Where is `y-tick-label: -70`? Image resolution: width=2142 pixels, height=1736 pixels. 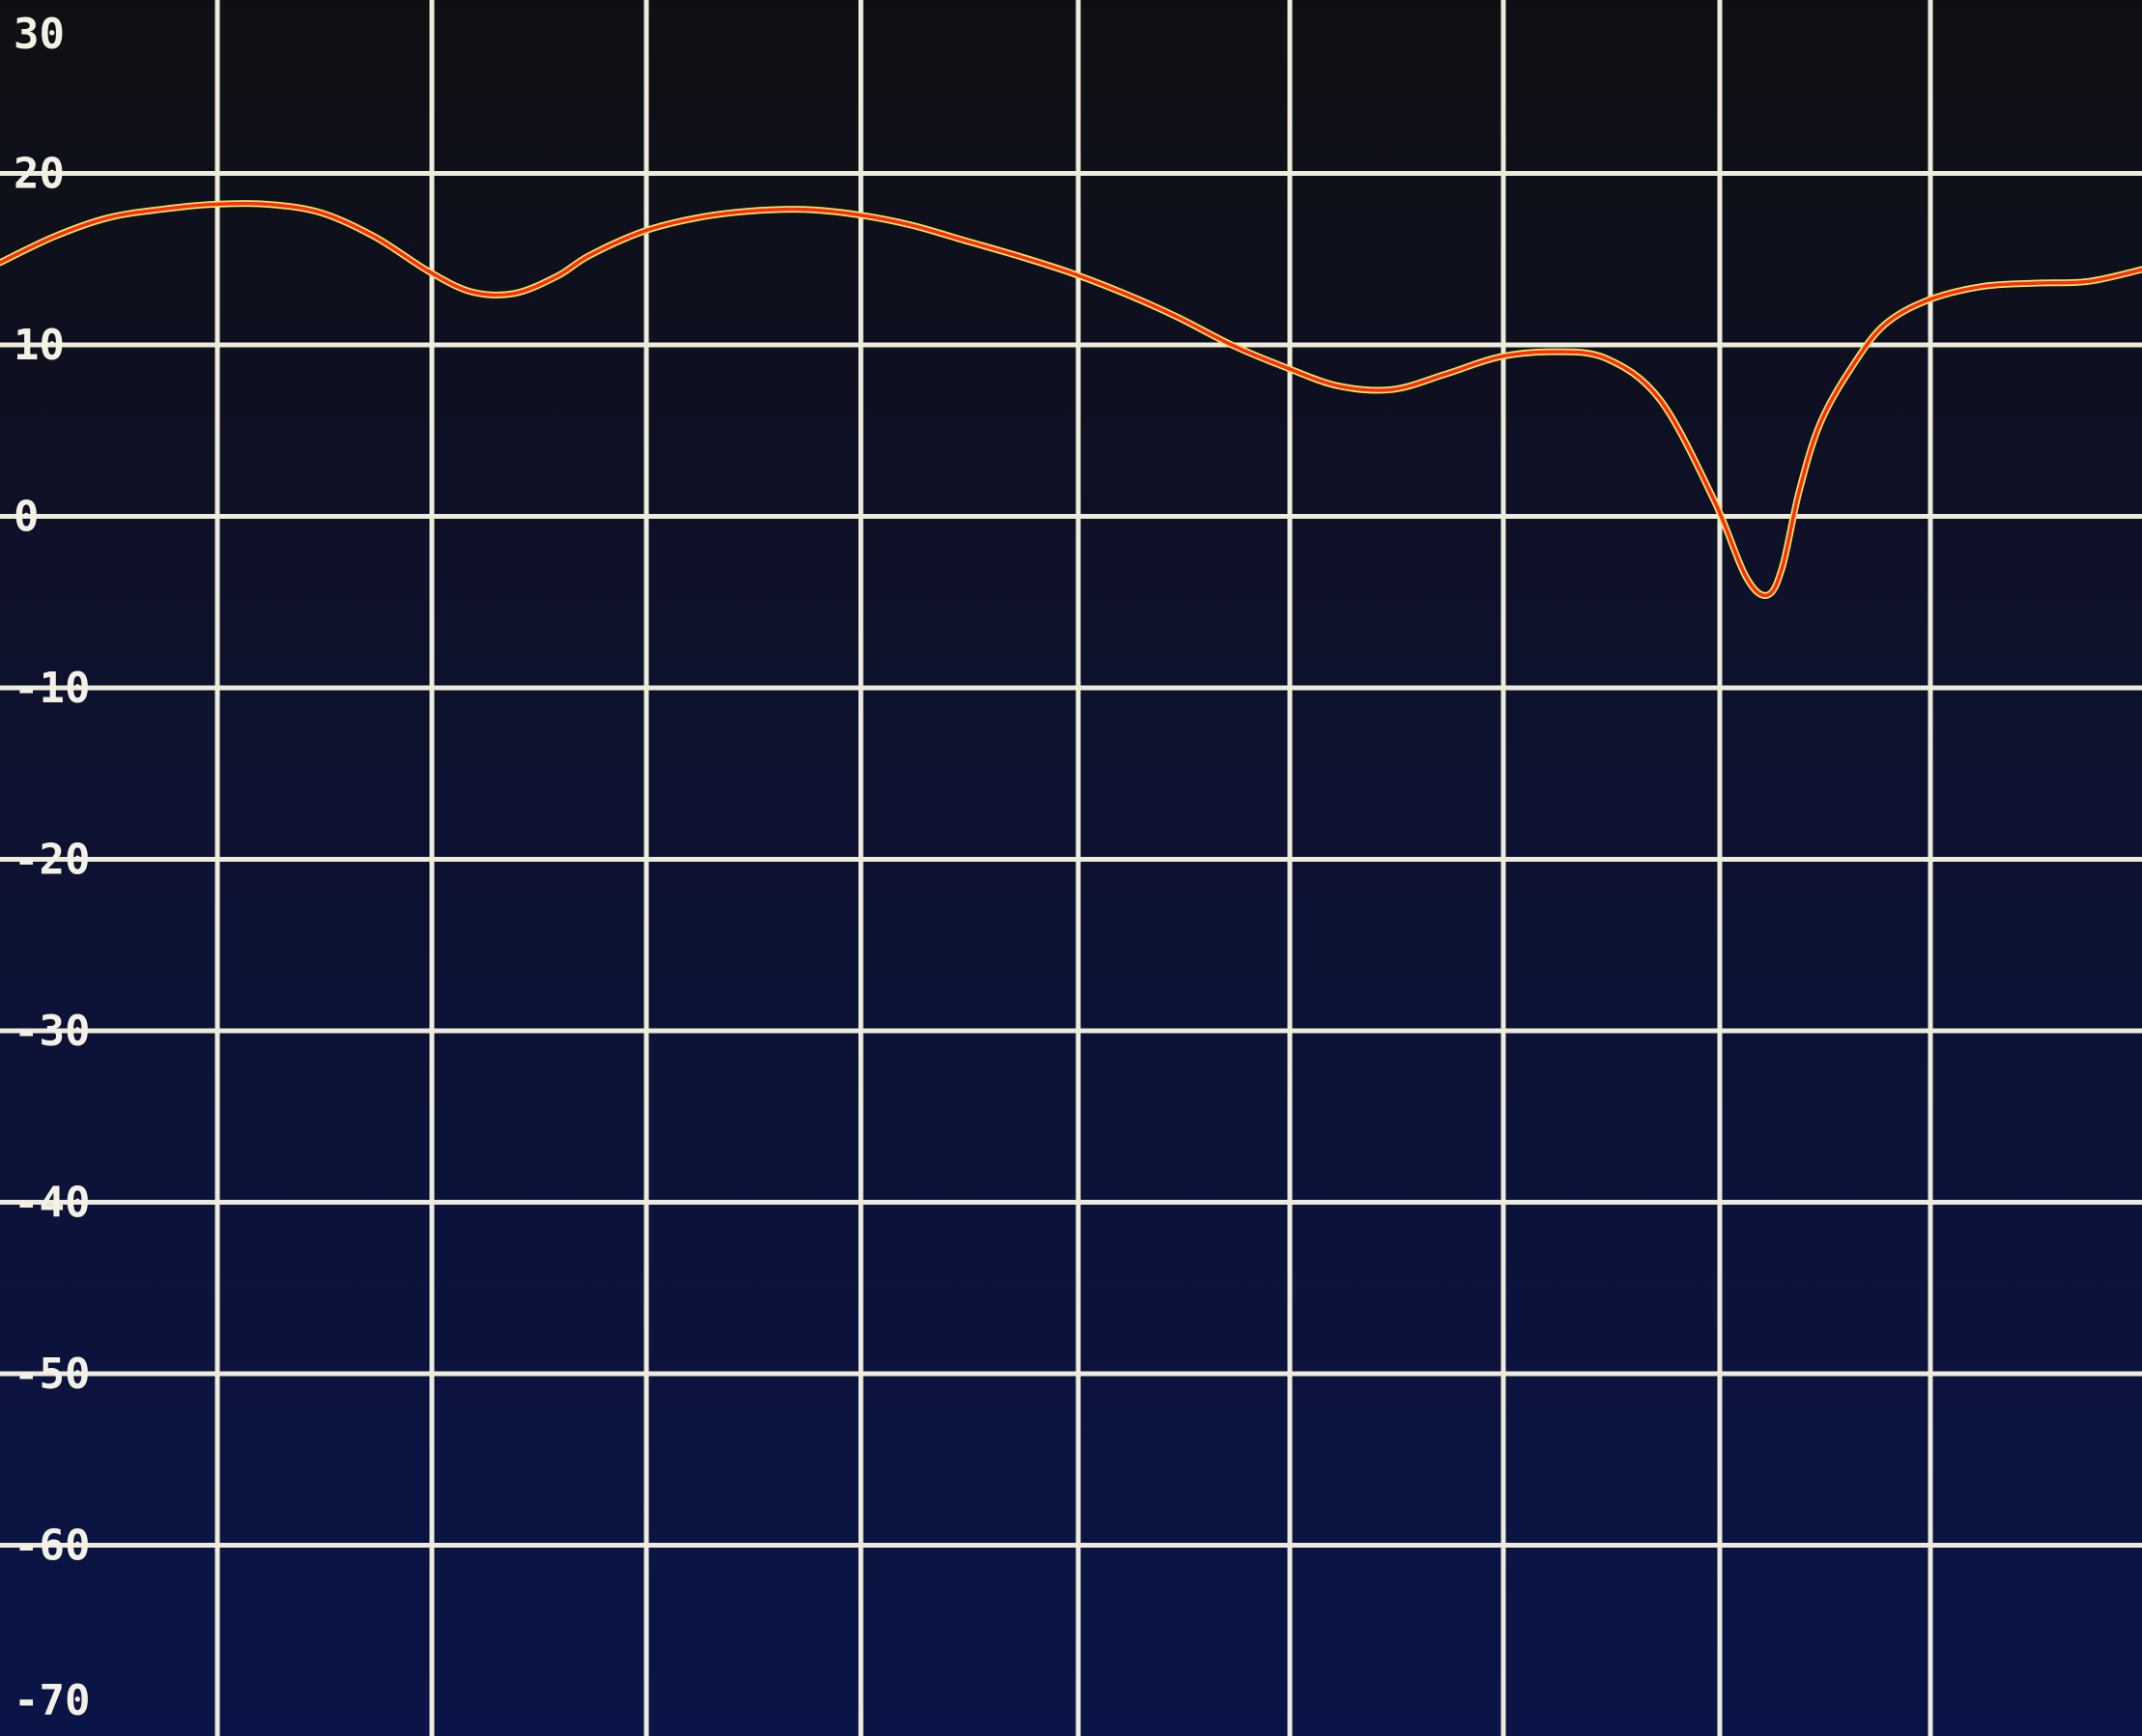
y-tick-label: -70 is located at coordinates (52, 1700).